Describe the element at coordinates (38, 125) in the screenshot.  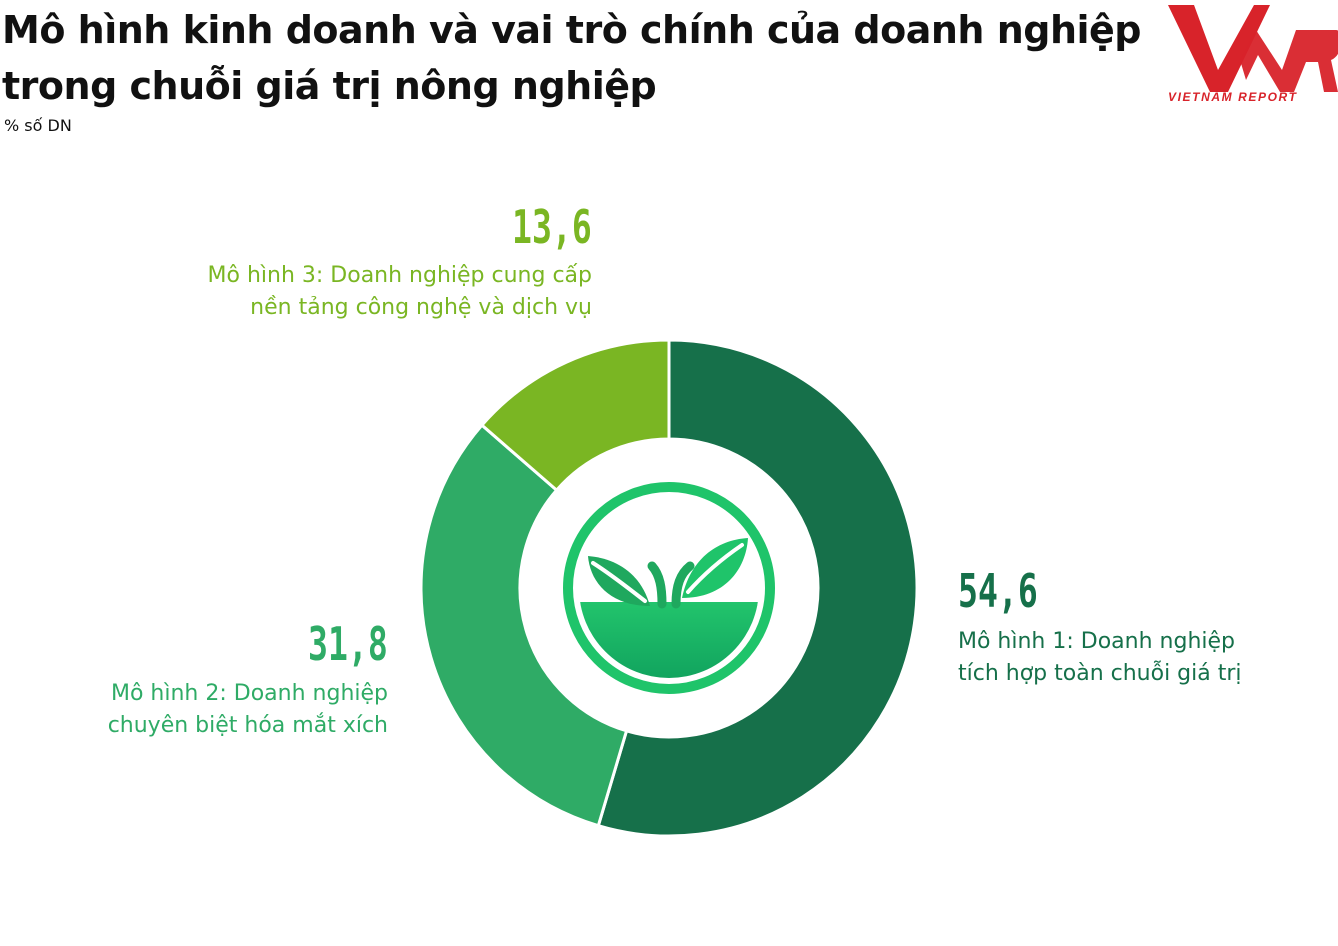
I see `chart-unit-label: % số DN` at that location.